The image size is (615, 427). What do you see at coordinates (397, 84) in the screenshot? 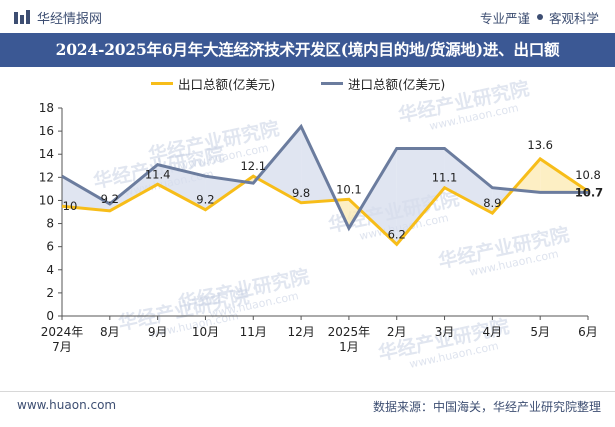
I see `legend-label-import: 进口总额(亿美元)` at bounding box center [397, 84].